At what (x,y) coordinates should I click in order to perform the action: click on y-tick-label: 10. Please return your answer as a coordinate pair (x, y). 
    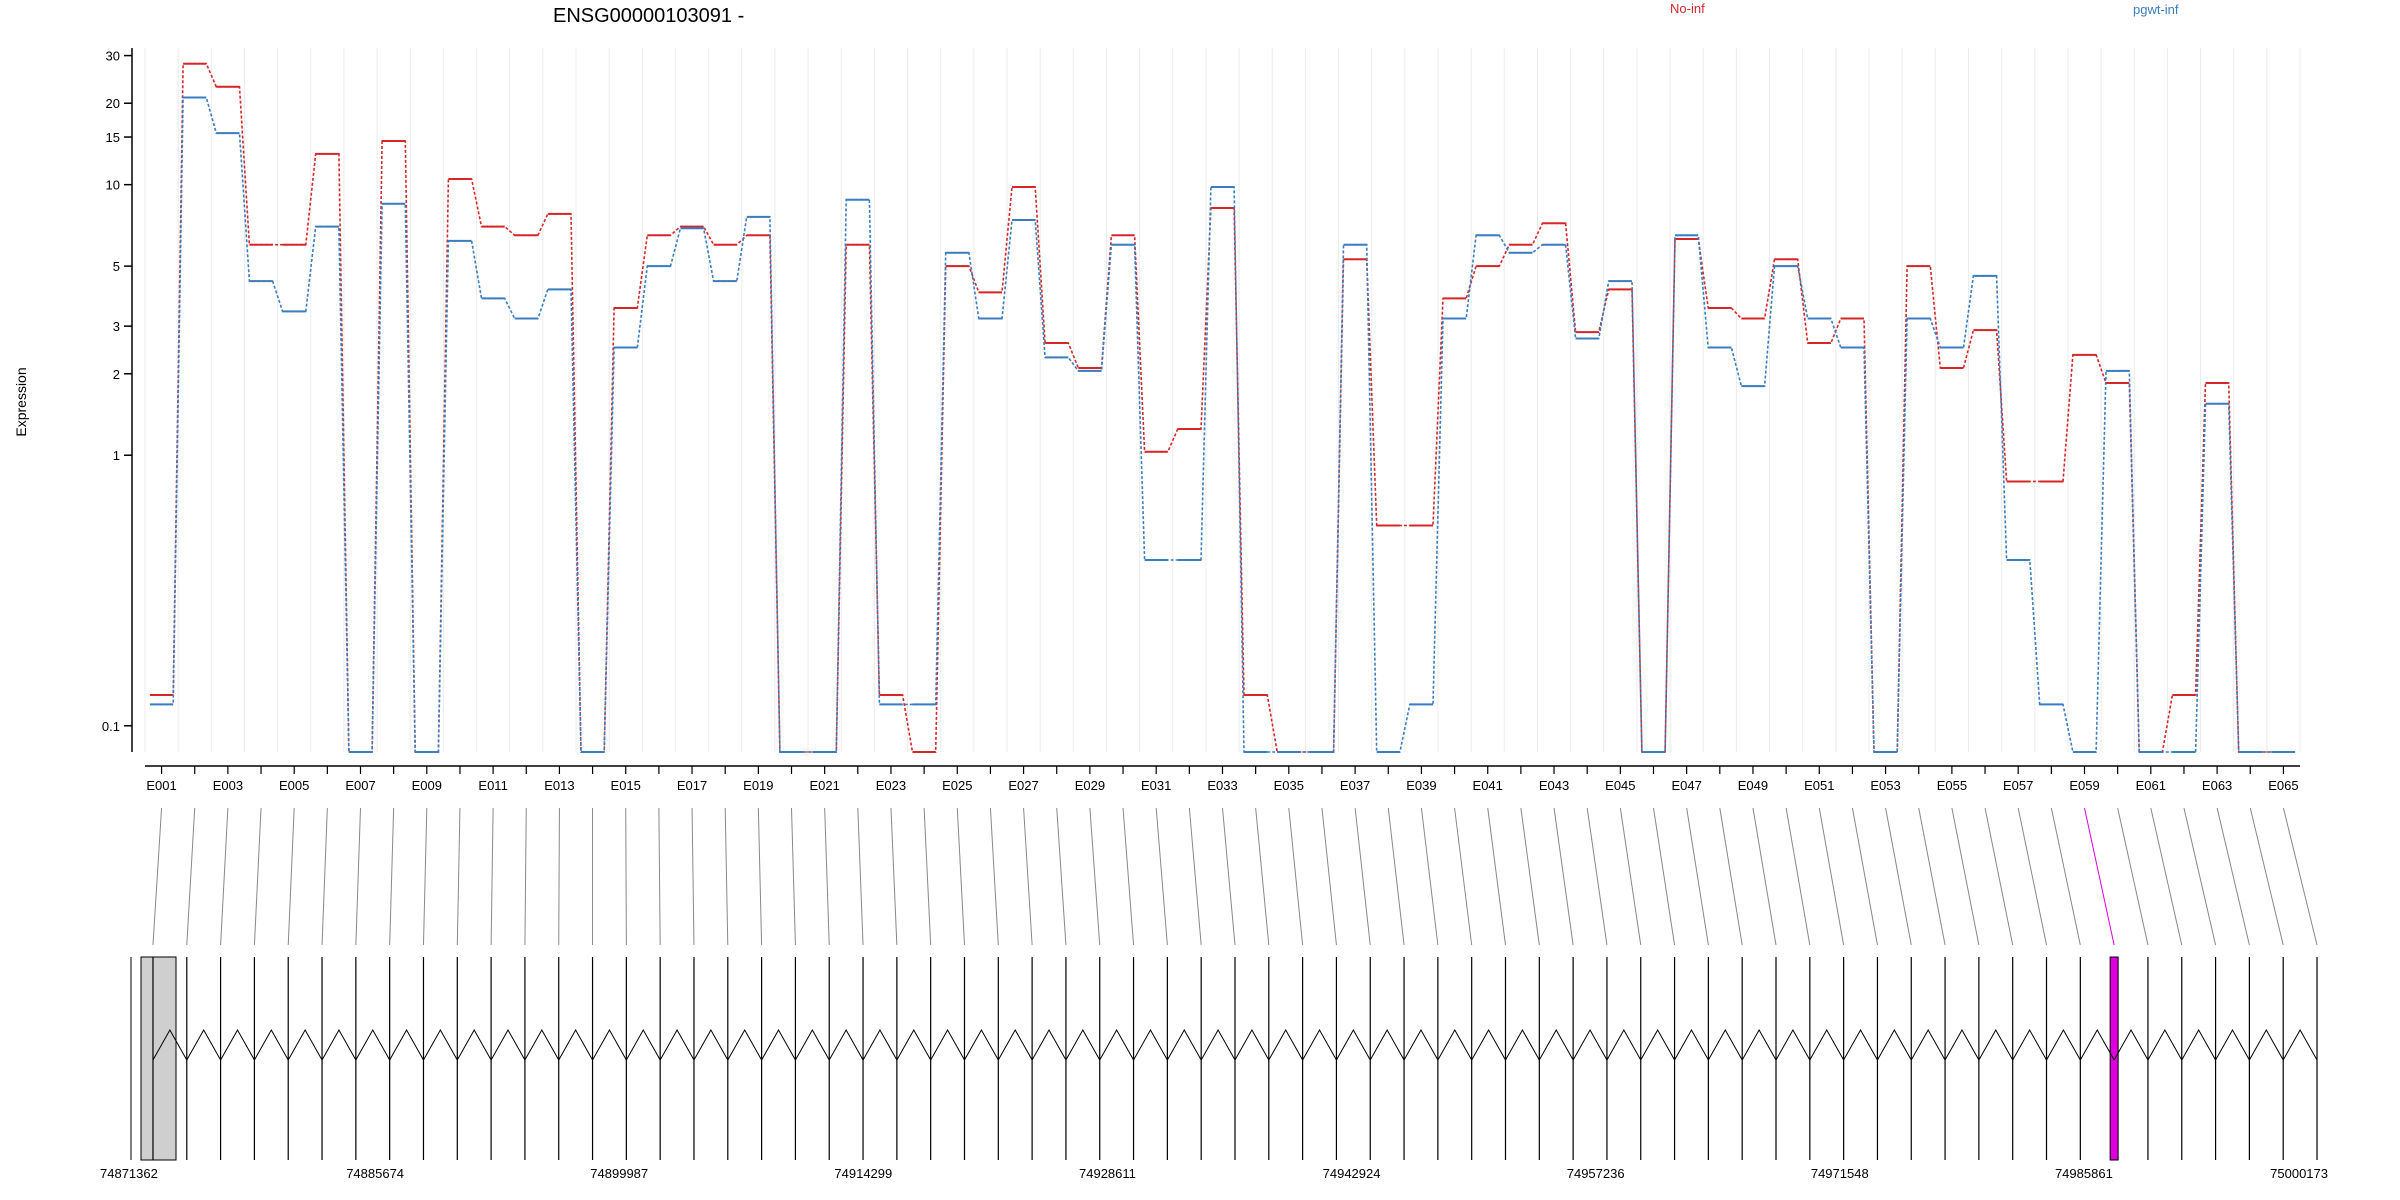
    Looking at the image, I should click on (113, 185).